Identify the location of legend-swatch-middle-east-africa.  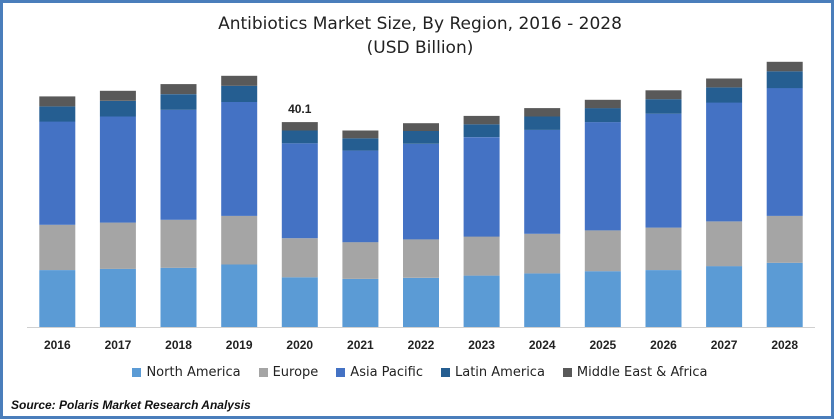
(567, 372).